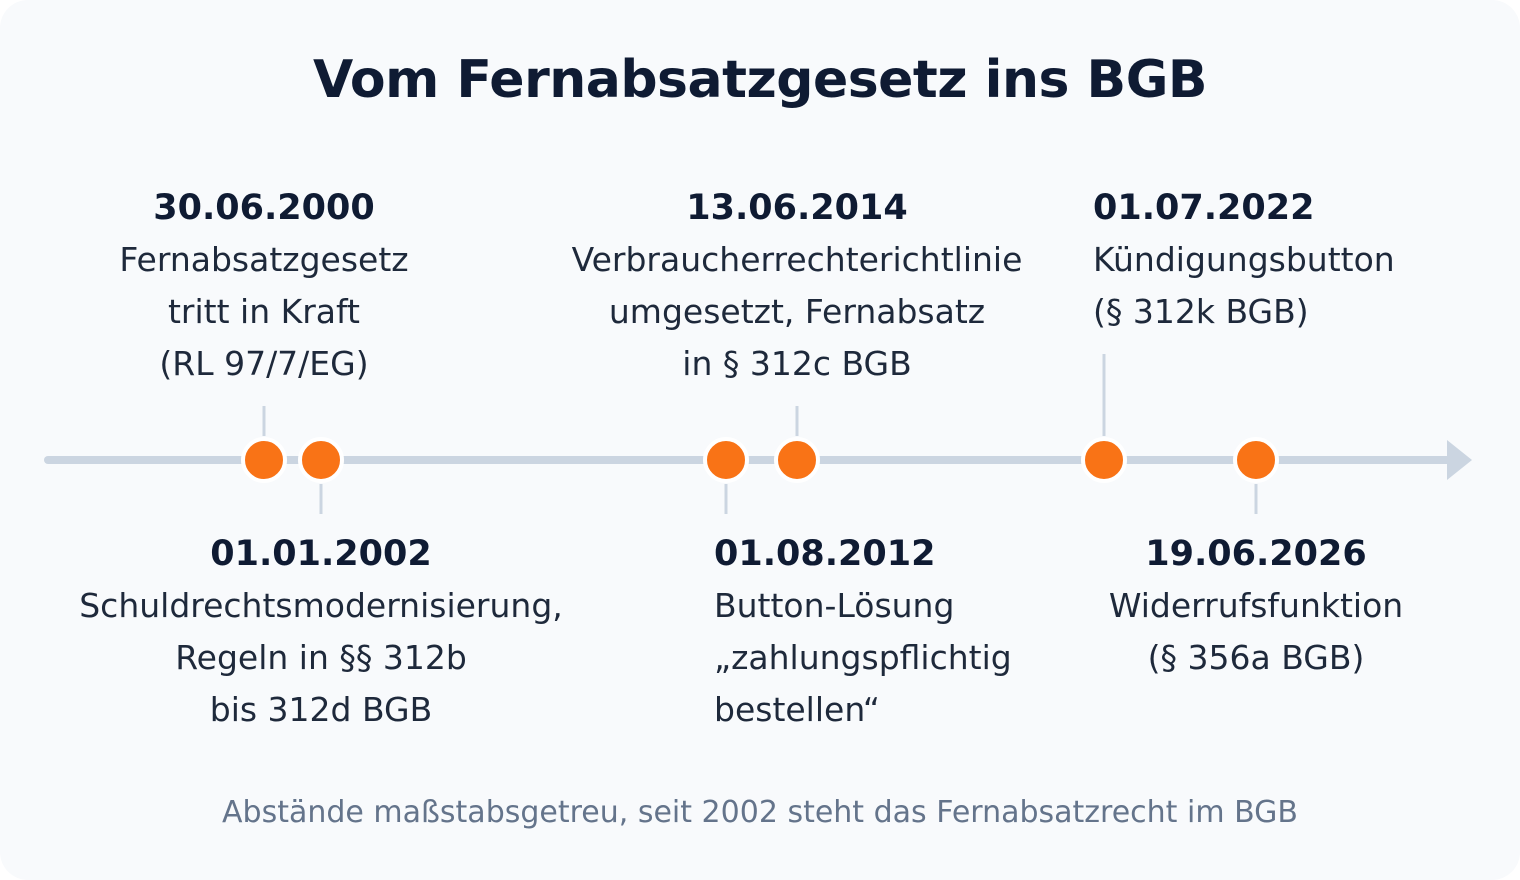 The image size is (1520, 880). I want to click on event-description: Kündigungsbutton (§ 312k BGB), so click(1244, 285).